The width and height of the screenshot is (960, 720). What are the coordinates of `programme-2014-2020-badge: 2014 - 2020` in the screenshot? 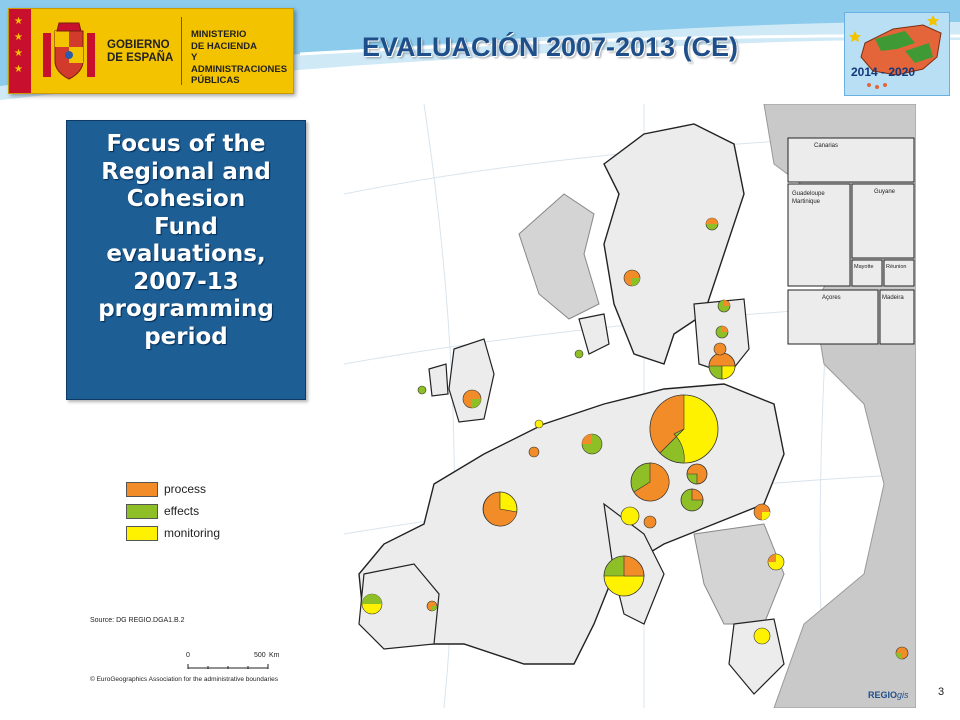 It's located at (897, 54).